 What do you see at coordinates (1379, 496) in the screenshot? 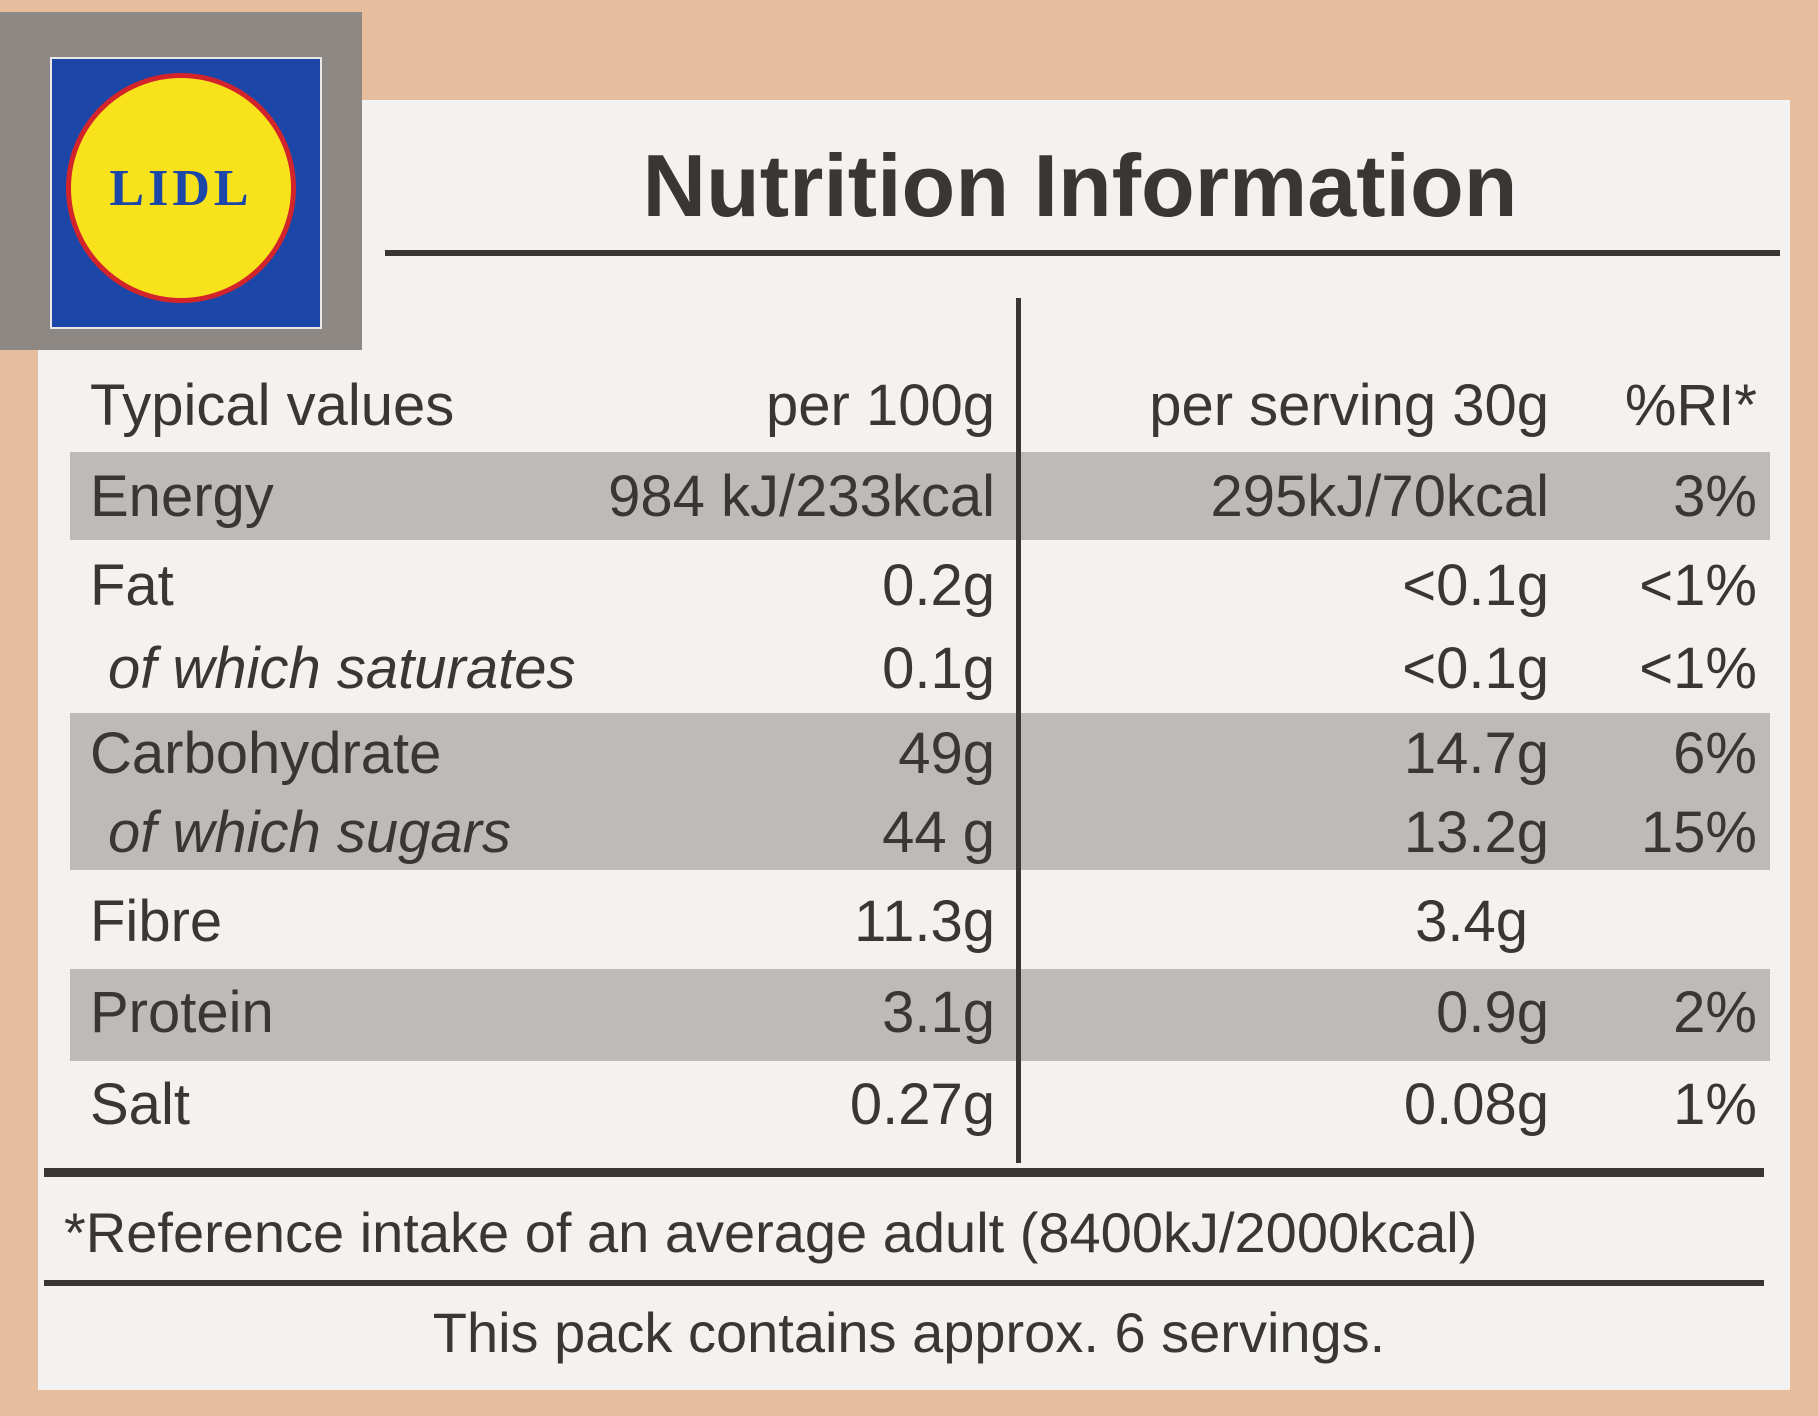
I see `value: 295kJ/70kcal` at bounding box center [1379, 496].